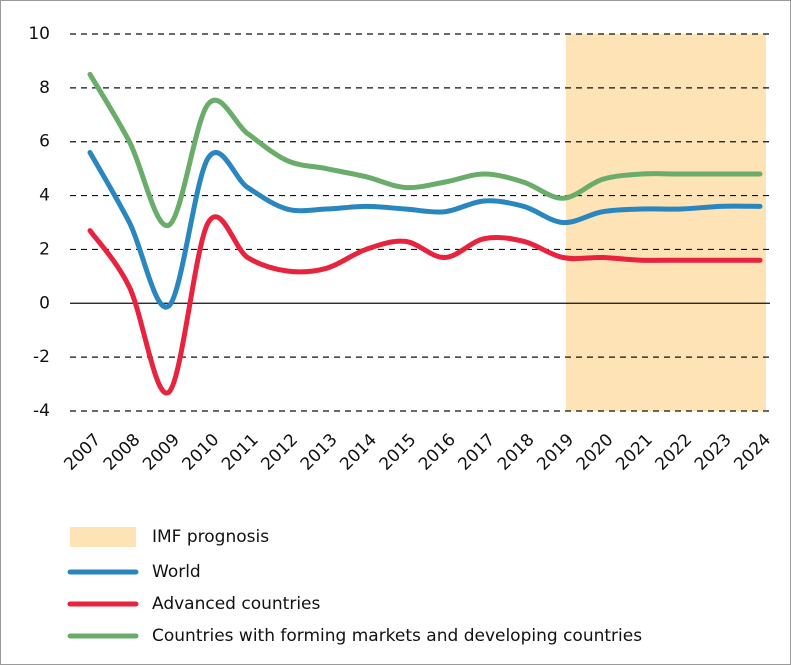  Describe the element at coordinates (201, 452) in the screenshot. I see `x-tick-label: 2010` at that location.